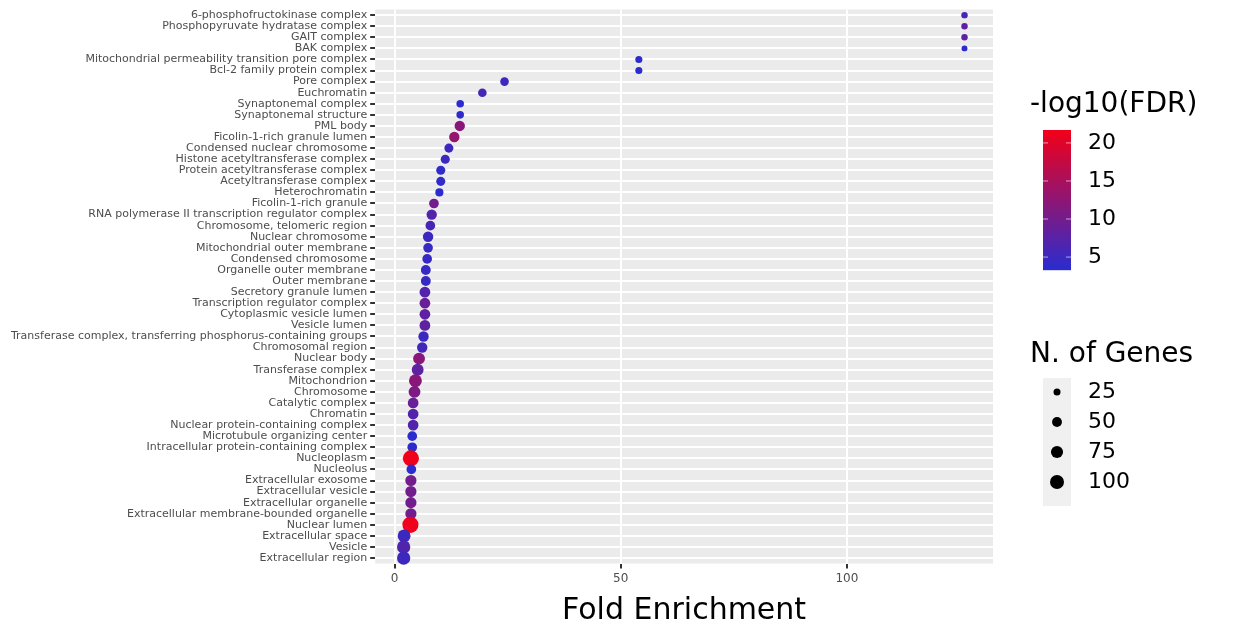 This screenshot has width=1245, height=633. I want to click on y-tick-label: Transferase complex, so click(310, 369).